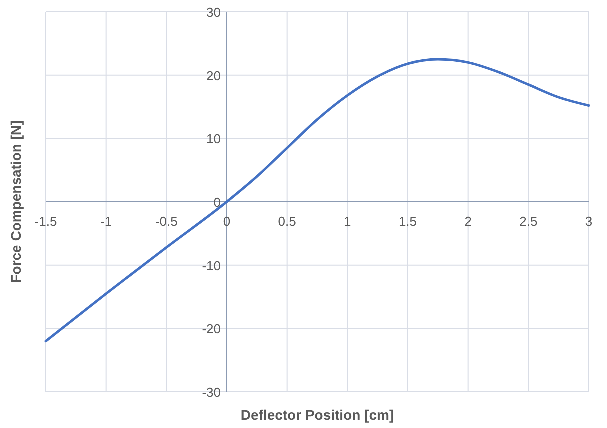  Describe the element at coordinates (106, 221) in the screenshot. I see `x-tick-label: -1` at that location.